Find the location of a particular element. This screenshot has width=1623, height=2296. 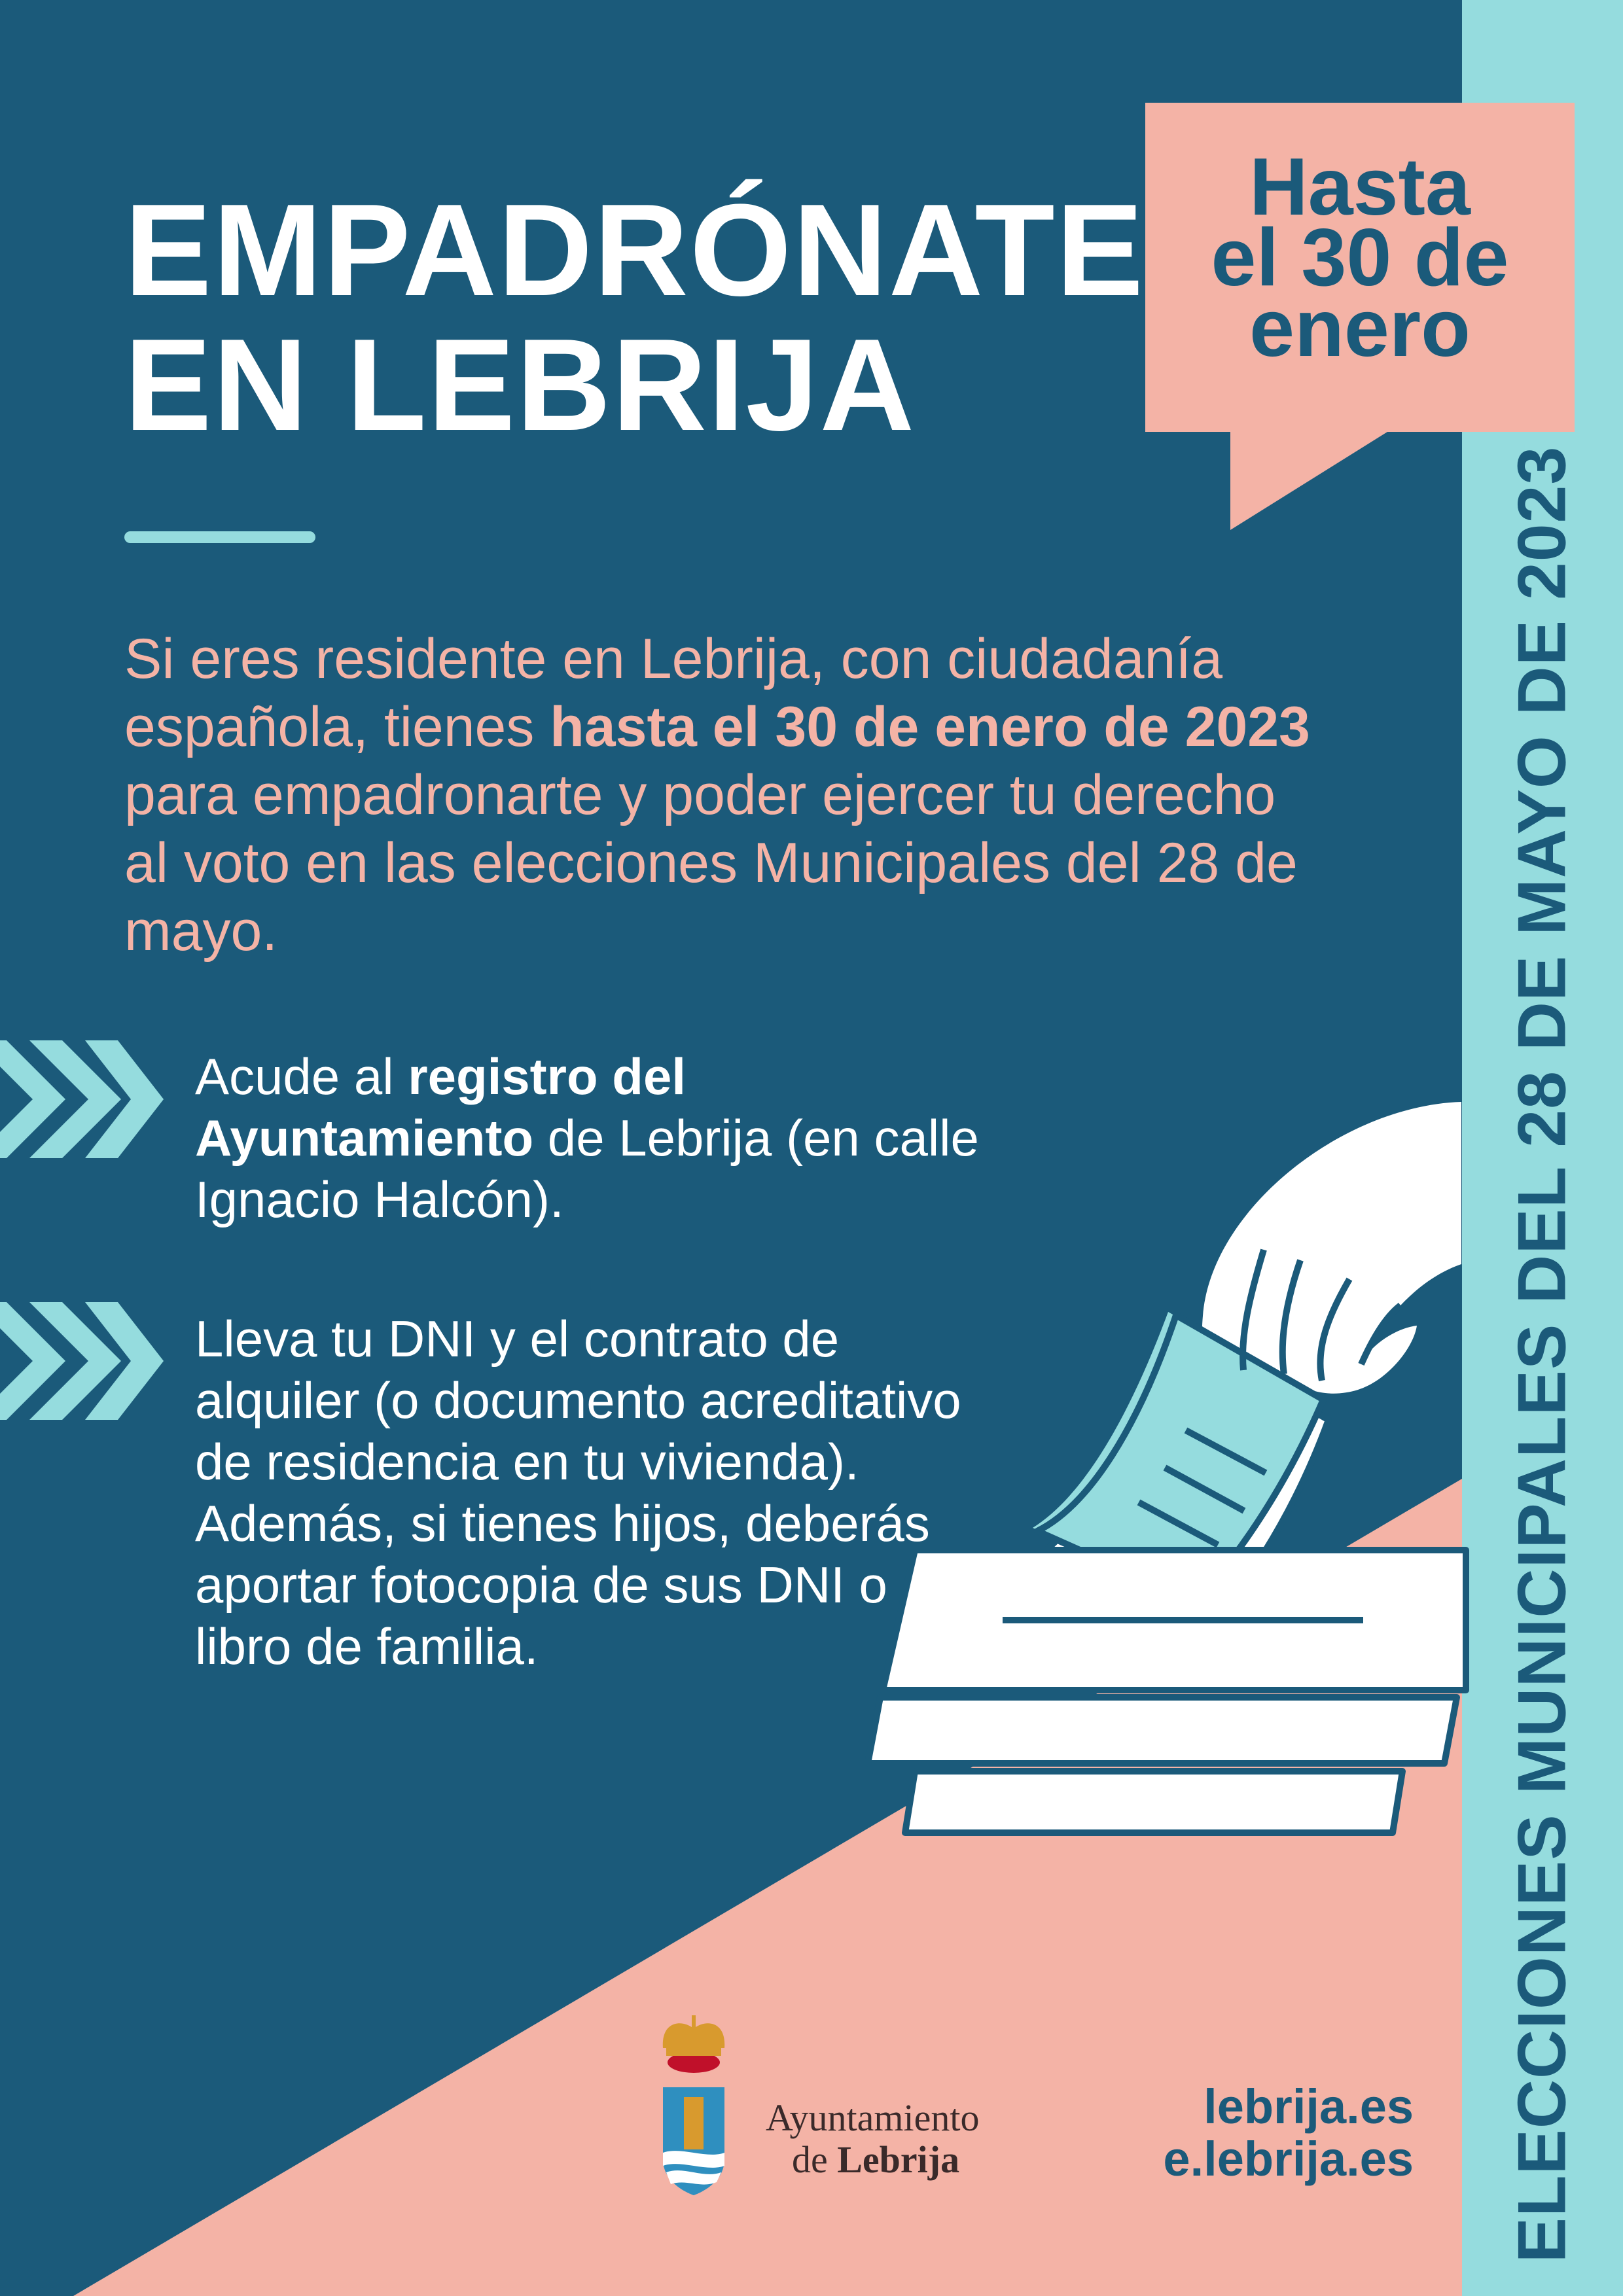

title-underline is located at coordinates (219, 537).